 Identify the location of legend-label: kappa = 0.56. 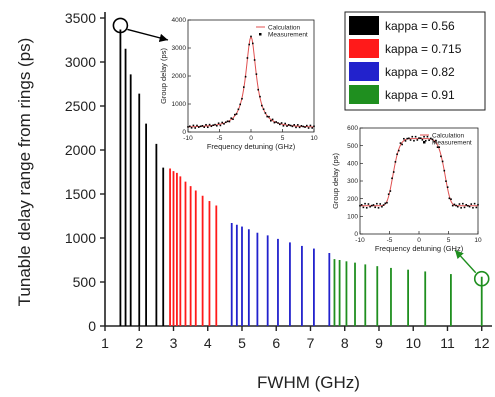
(420, 26).